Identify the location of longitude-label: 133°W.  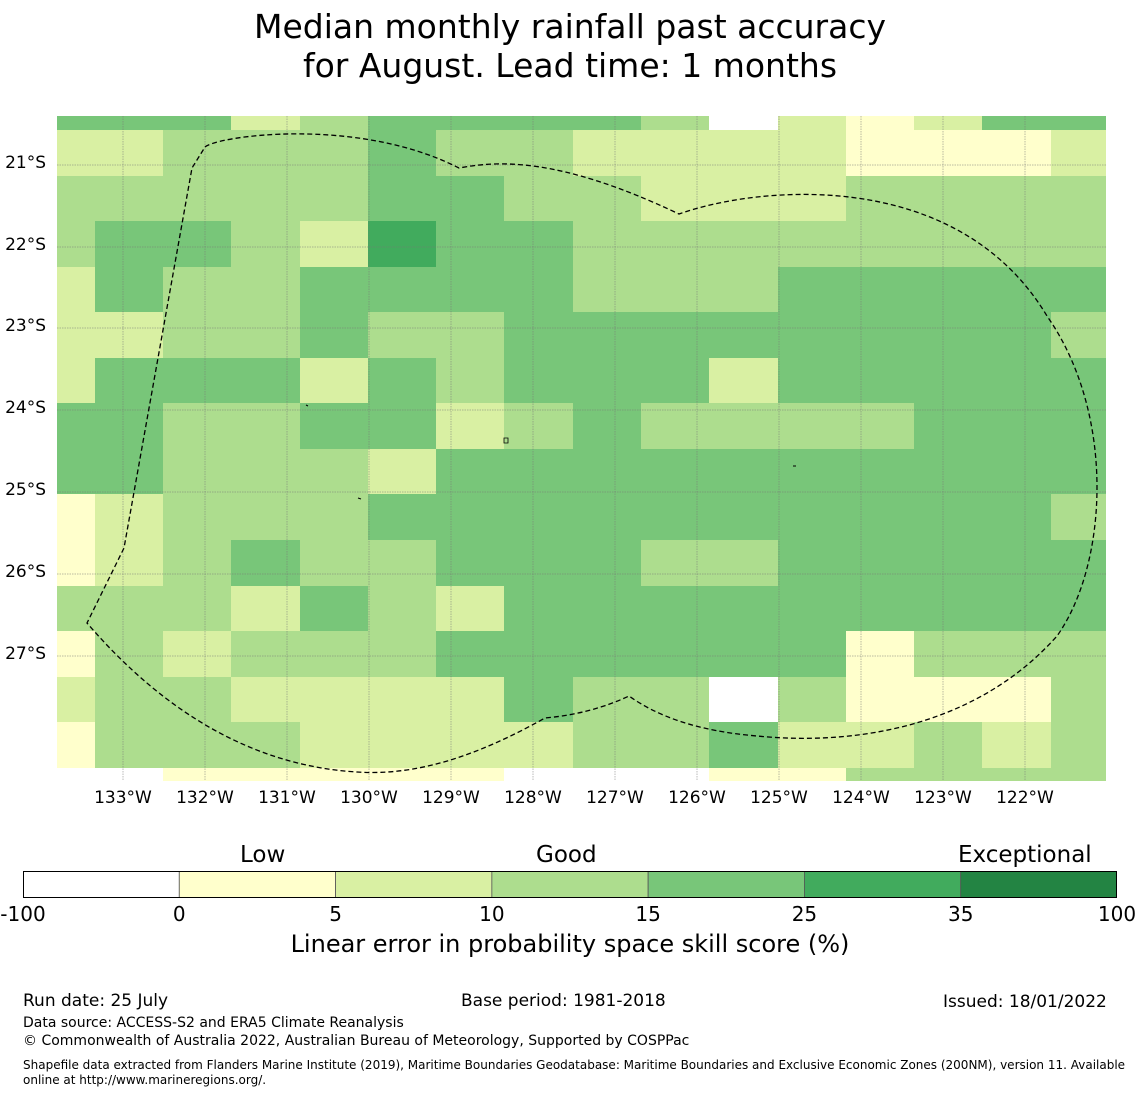
(123, 798).